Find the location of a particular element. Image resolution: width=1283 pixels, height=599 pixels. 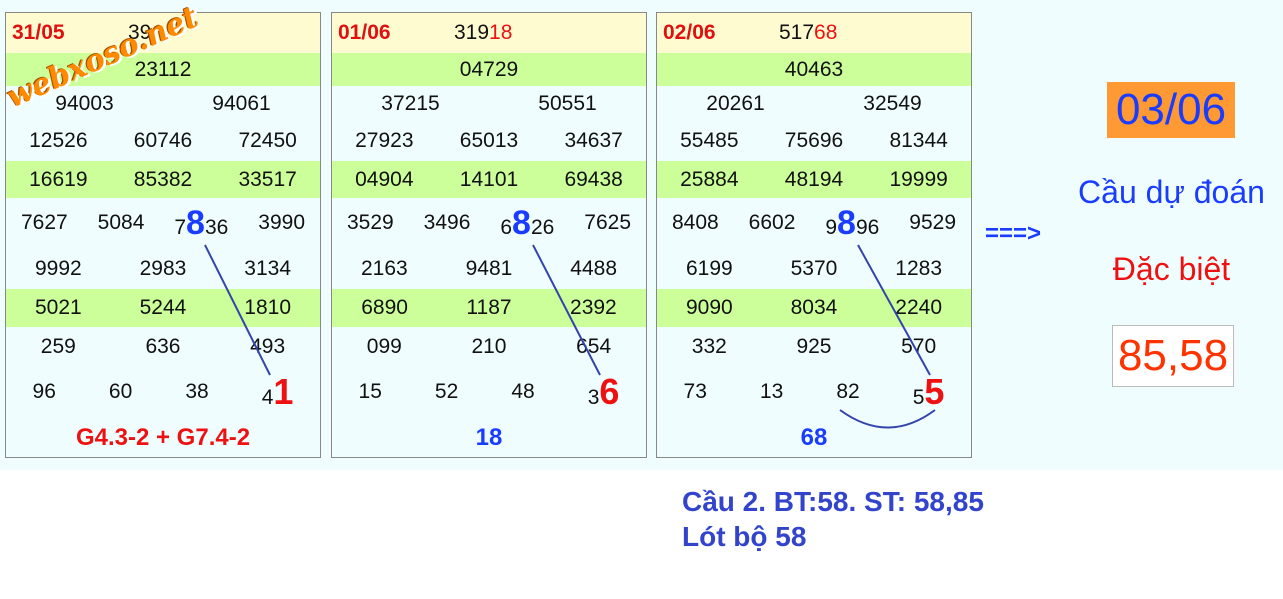

number: 636 is located at coordinates (163, 346).